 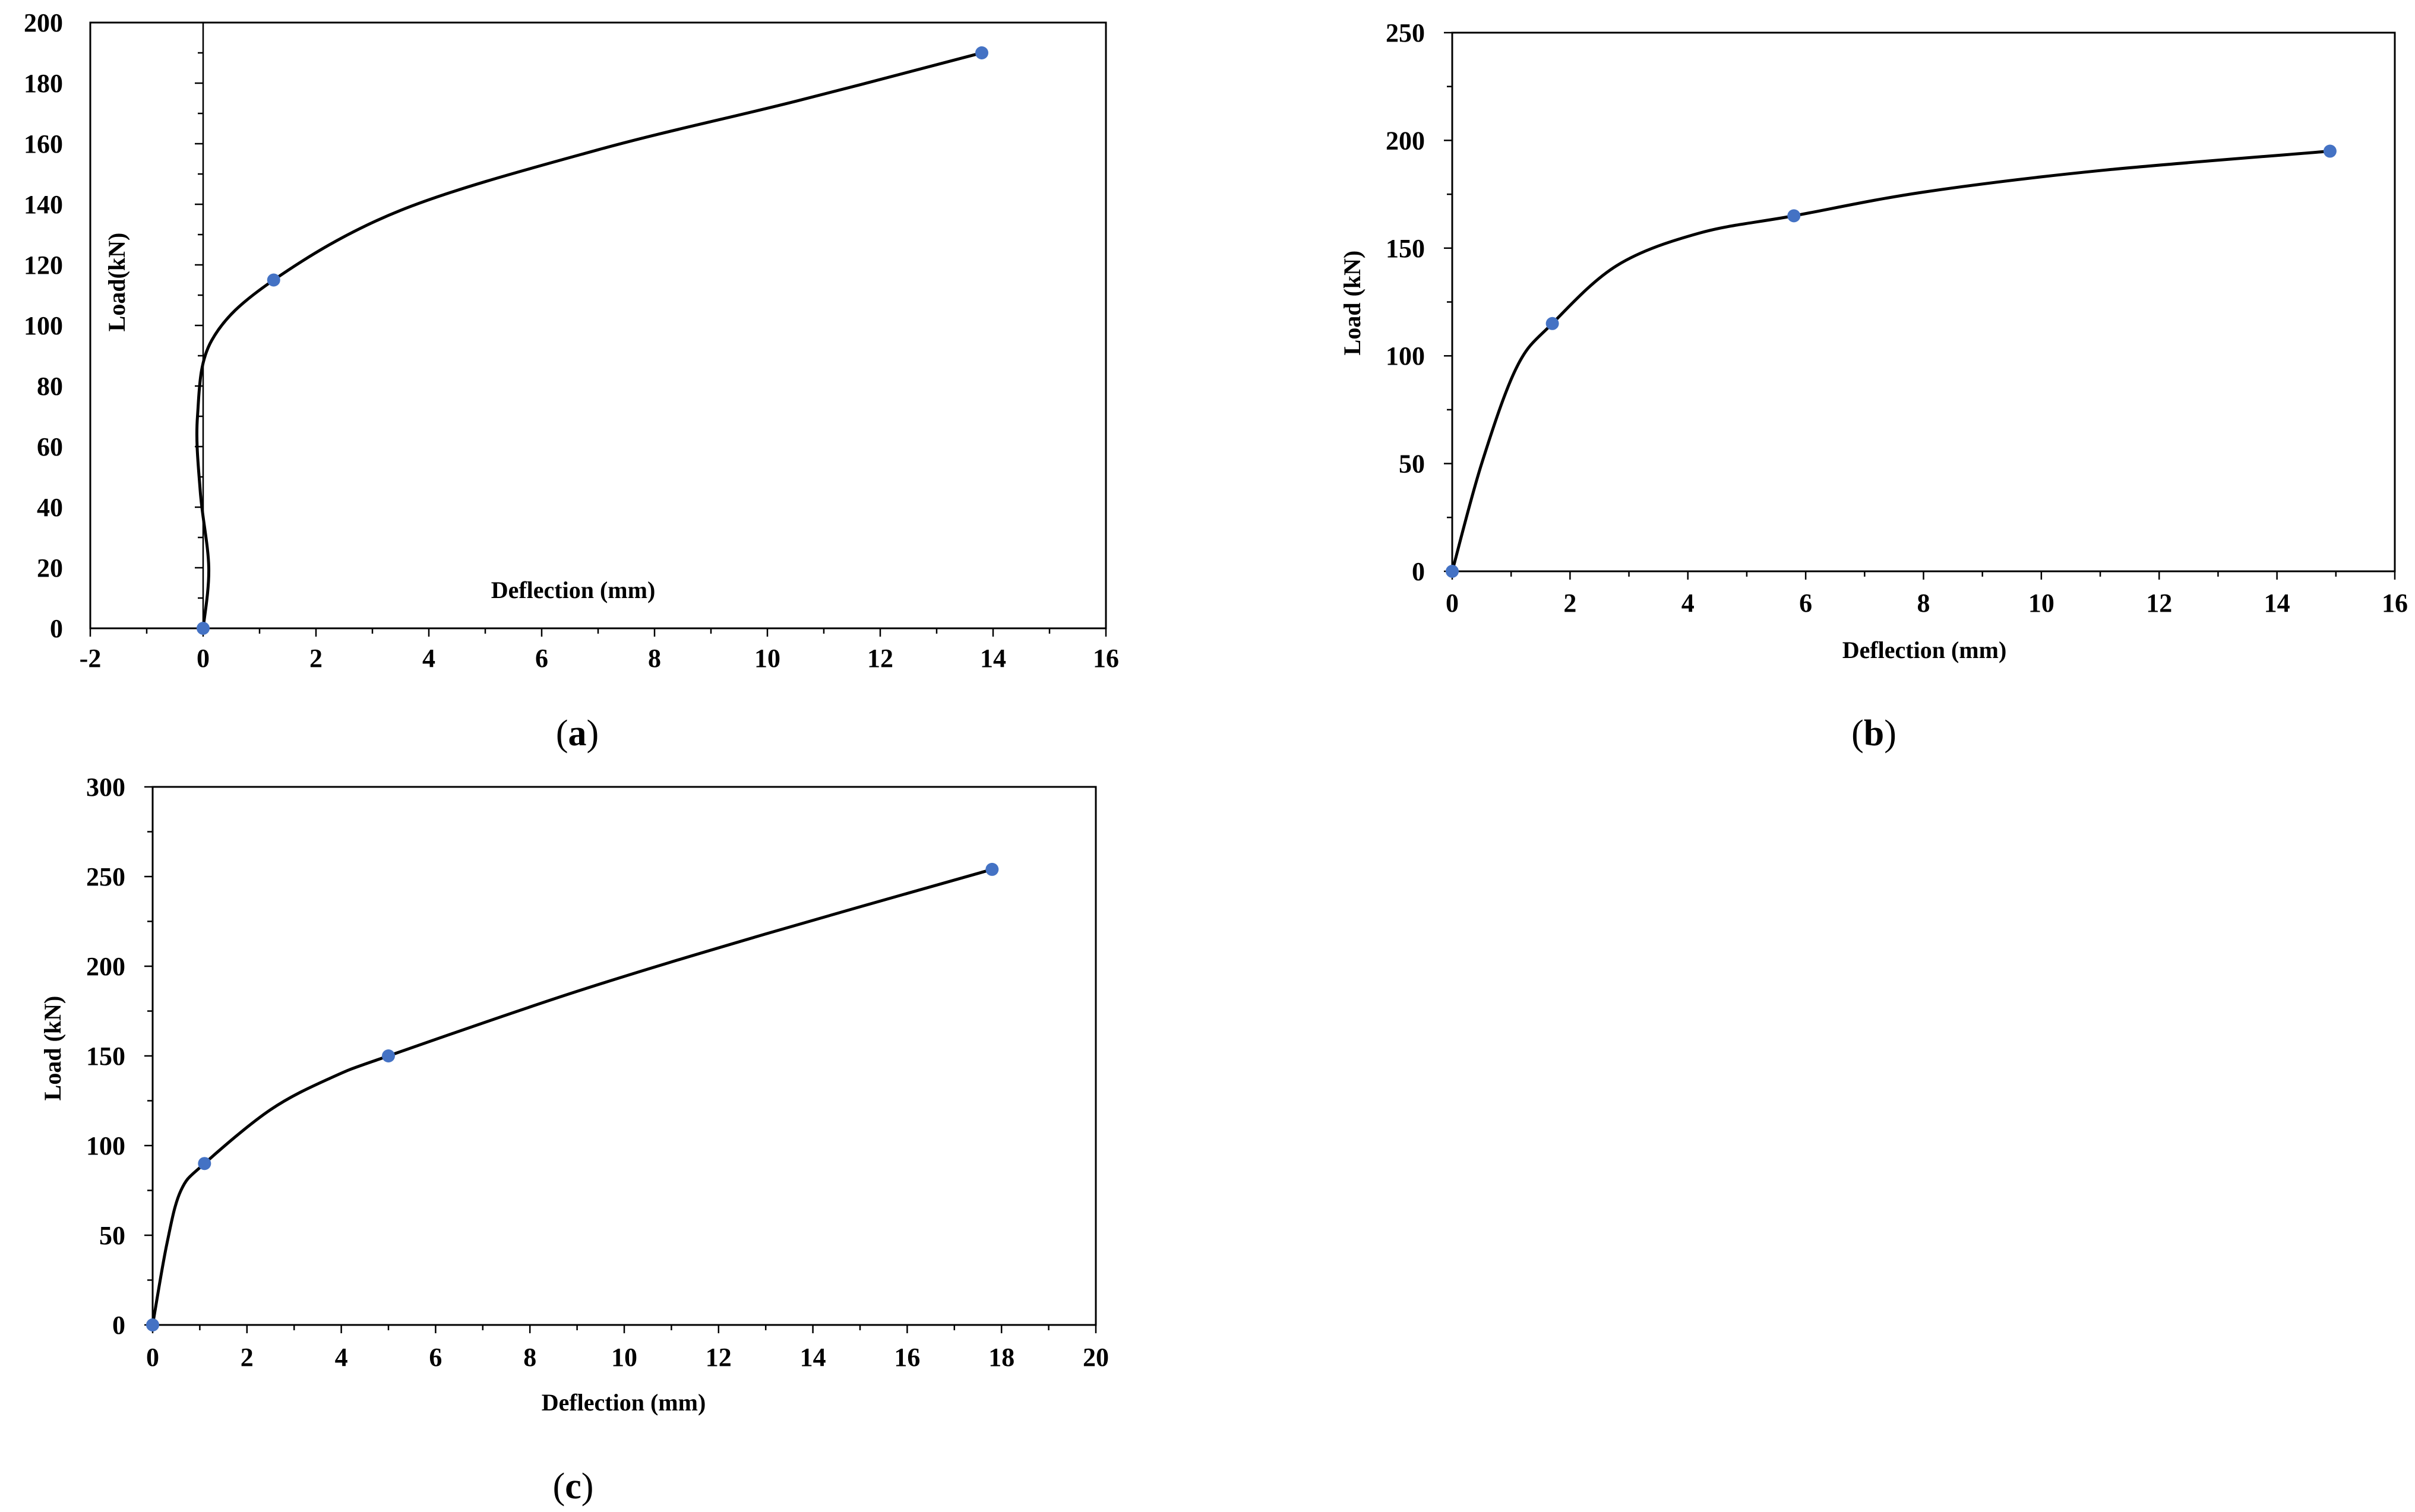 What do you see at coordinates (44, 144) in the screenshot?
I see `y-tick-label: 160` at bounding box center [44, 144].